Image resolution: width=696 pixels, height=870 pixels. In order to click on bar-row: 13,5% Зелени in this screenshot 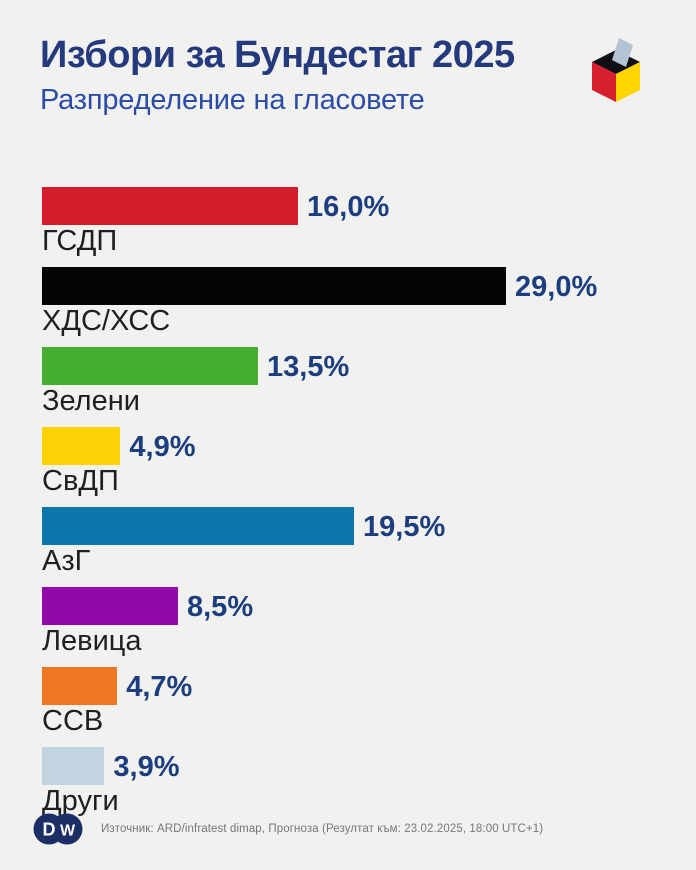, I will do `click(359, 381)`.